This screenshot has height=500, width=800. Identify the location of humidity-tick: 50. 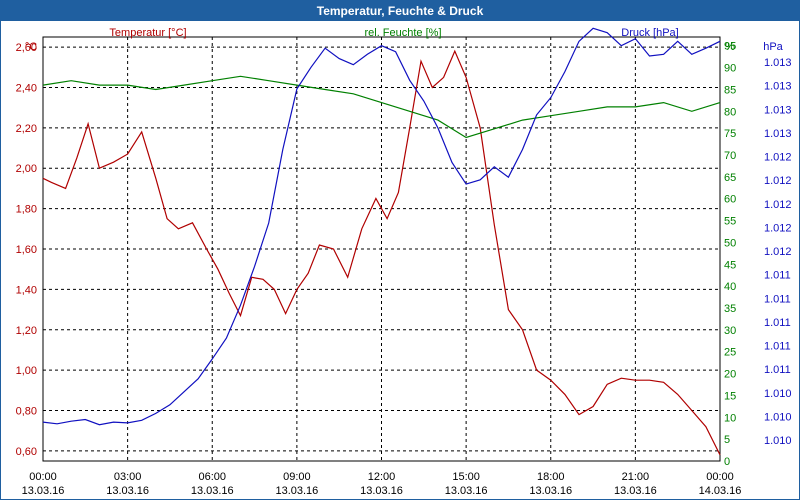
(730, 243).